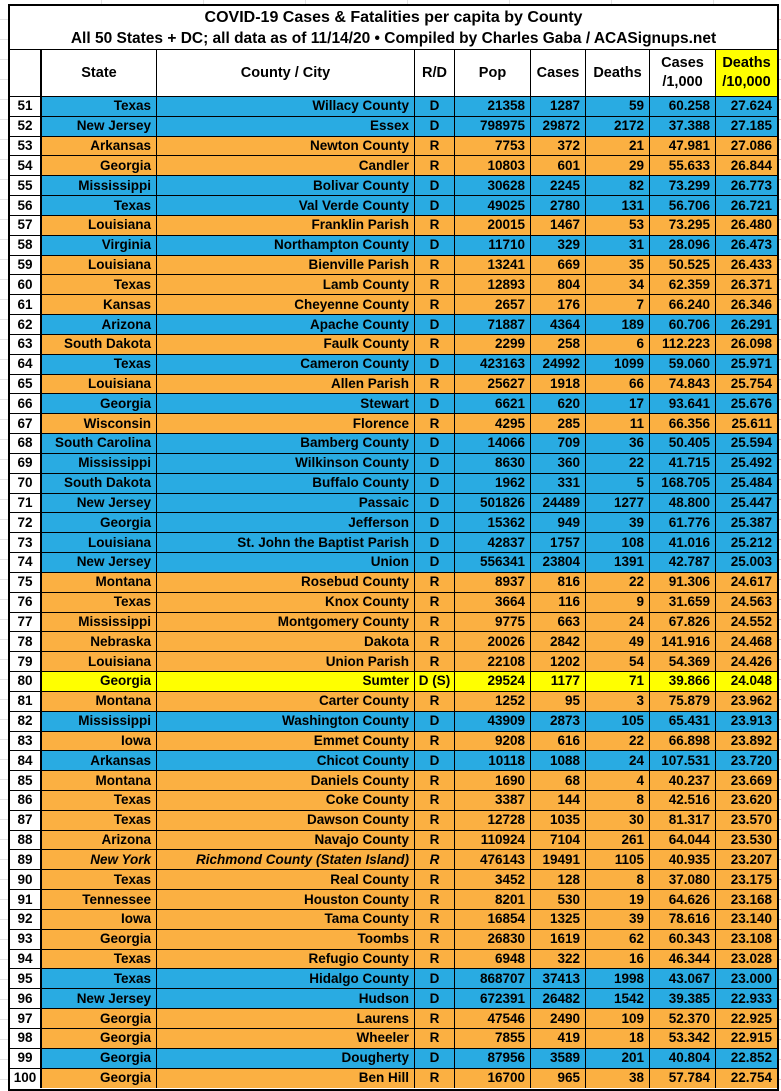  Describe the element at coordinates (746, 721) in the screenshot. I see `cell-d10k: 23.913` at that location.